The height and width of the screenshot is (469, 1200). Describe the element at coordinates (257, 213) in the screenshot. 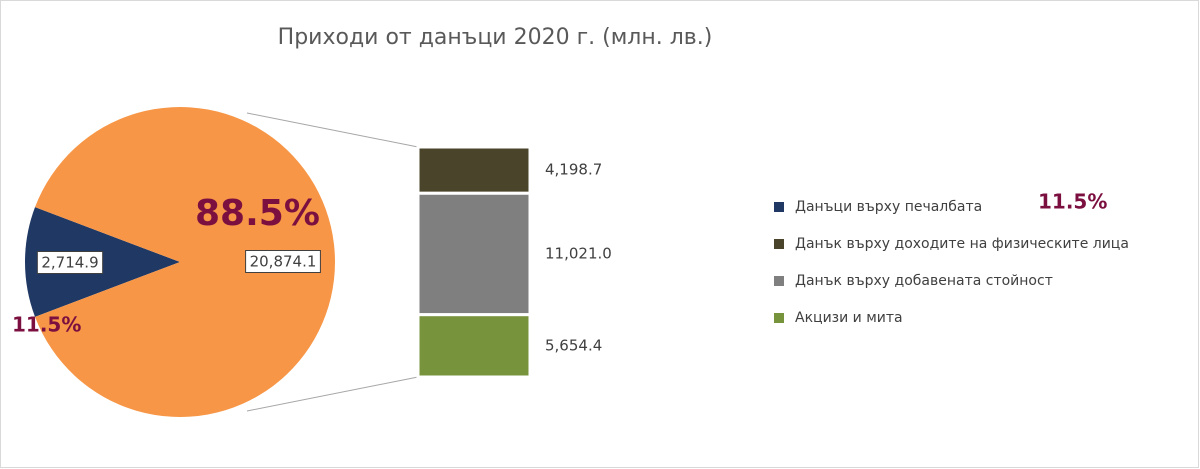

I see `percent-annotation: 88.5%` at that location.